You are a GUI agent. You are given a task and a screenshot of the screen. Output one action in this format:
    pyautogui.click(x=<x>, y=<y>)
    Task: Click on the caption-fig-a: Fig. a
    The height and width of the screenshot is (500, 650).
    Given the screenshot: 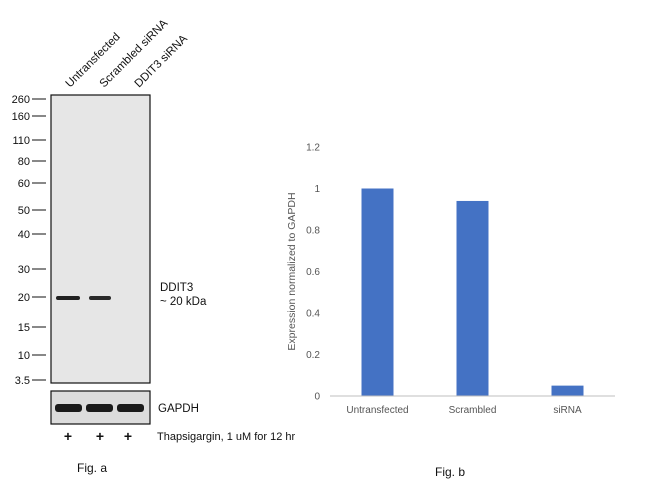 What is the action you would take?
    pyautogui.click(x=92, y=468)
    